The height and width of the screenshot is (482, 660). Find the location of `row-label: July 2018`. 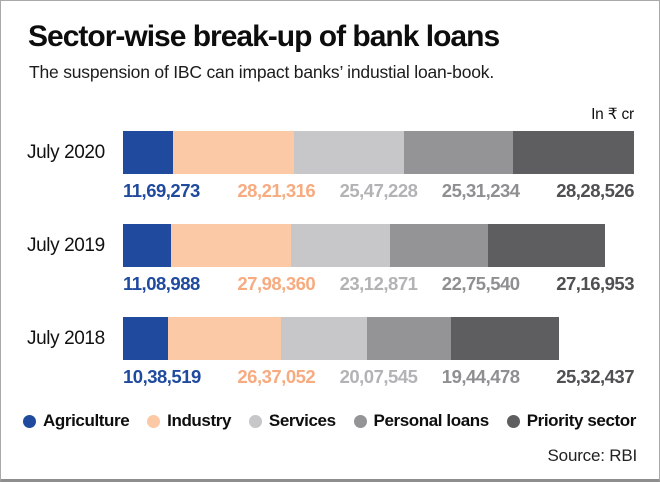

row-label: July 2018 is located at coordinates (66, 339).